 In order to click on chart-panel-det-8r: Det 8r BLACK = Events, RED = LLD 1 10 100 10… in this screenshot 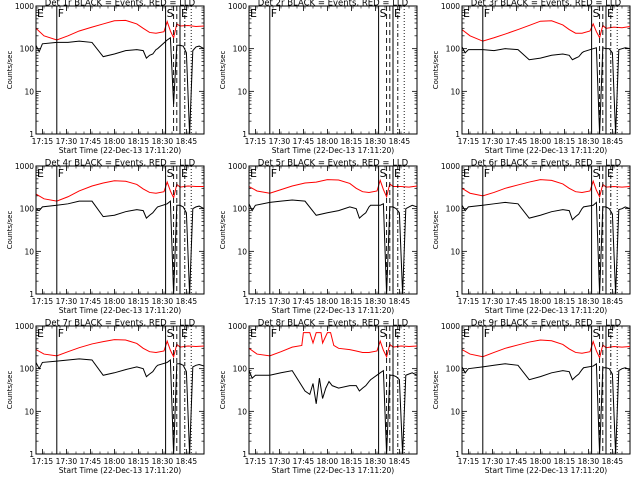, I will do `click(318, 397)`.